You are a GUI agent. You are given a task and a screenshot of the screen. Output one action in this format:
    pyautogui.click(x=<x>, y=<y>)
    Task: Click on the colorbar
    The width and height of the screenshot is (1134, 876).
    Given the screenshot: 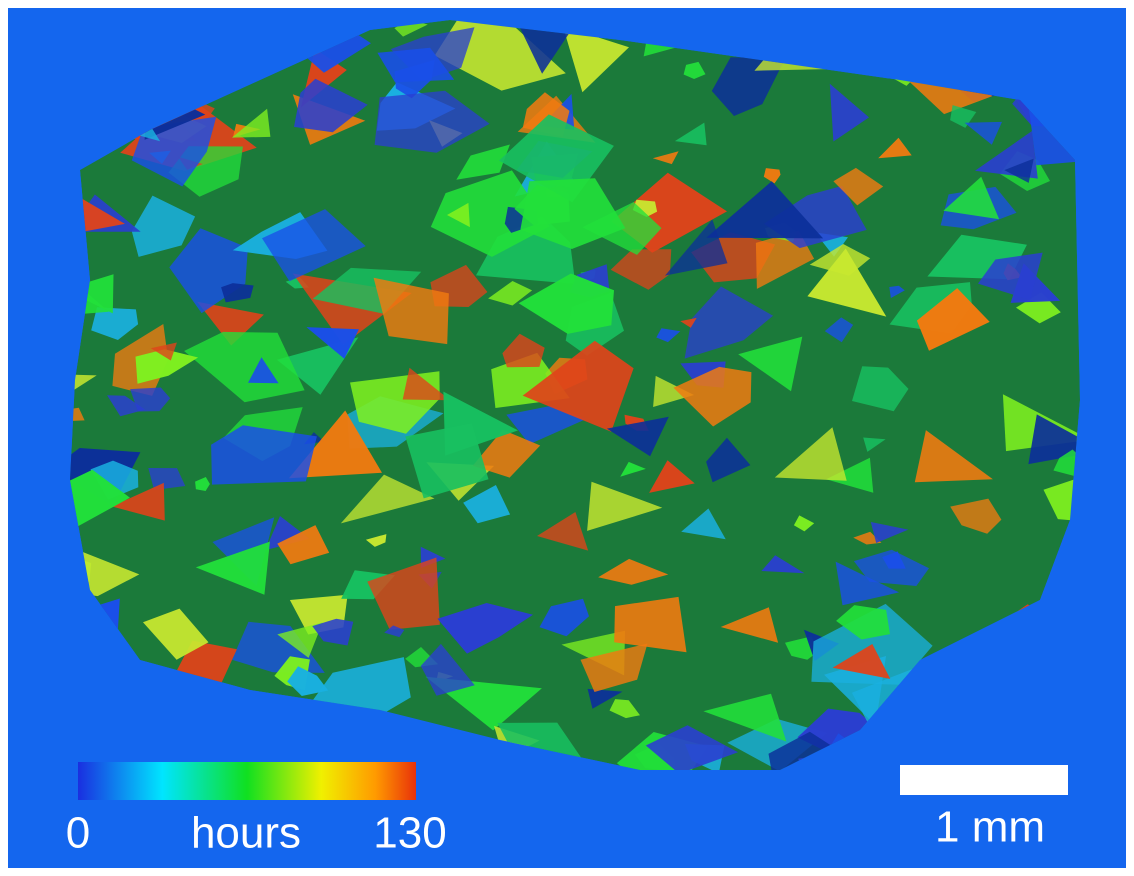 What is the action you would take?
    pyautogui.click(x=247, y=781)
    